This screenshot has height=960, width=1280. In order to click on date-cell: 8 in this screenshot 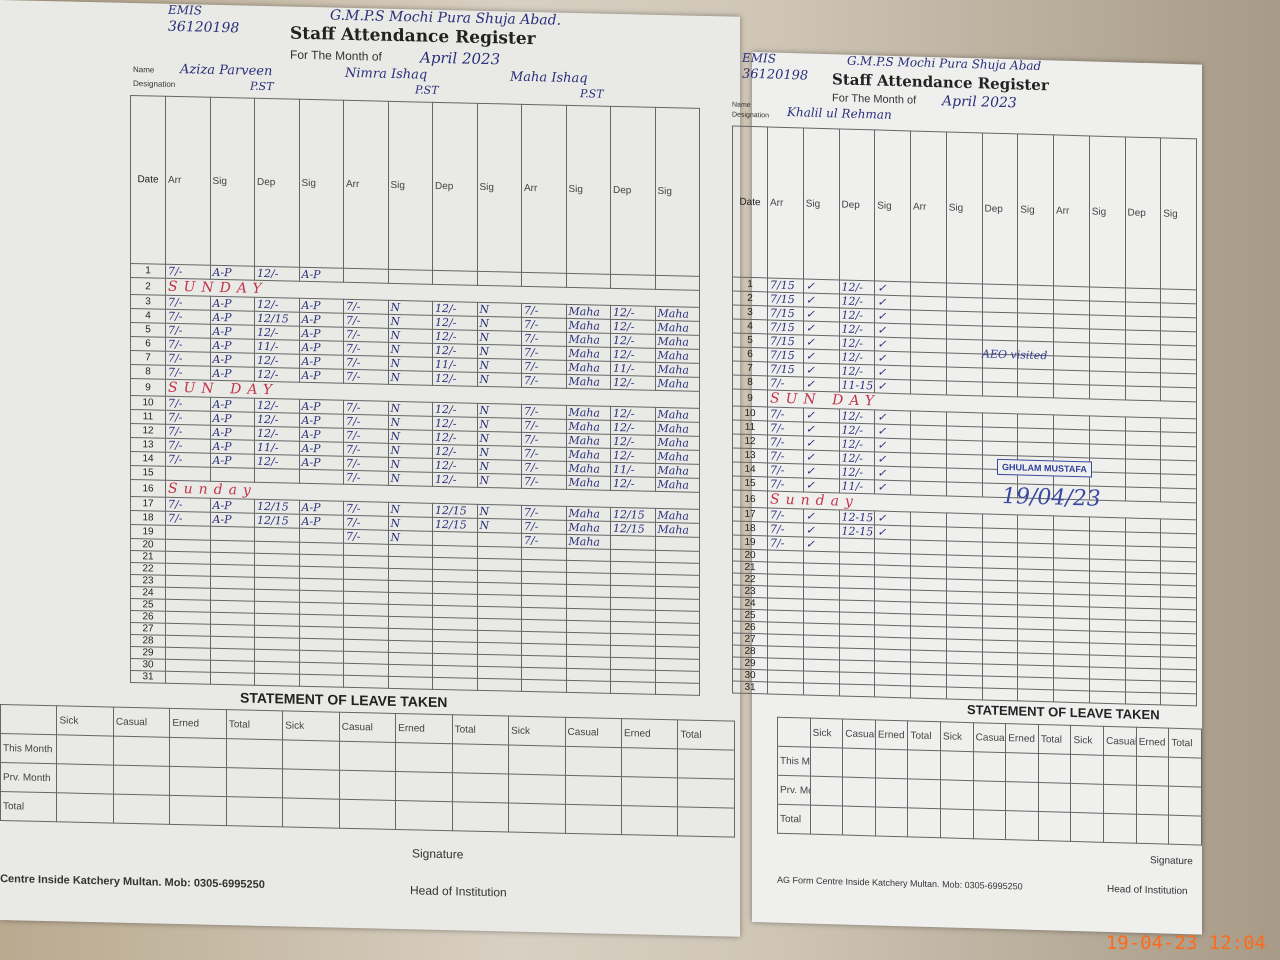, I will do `click(750, 382)`.